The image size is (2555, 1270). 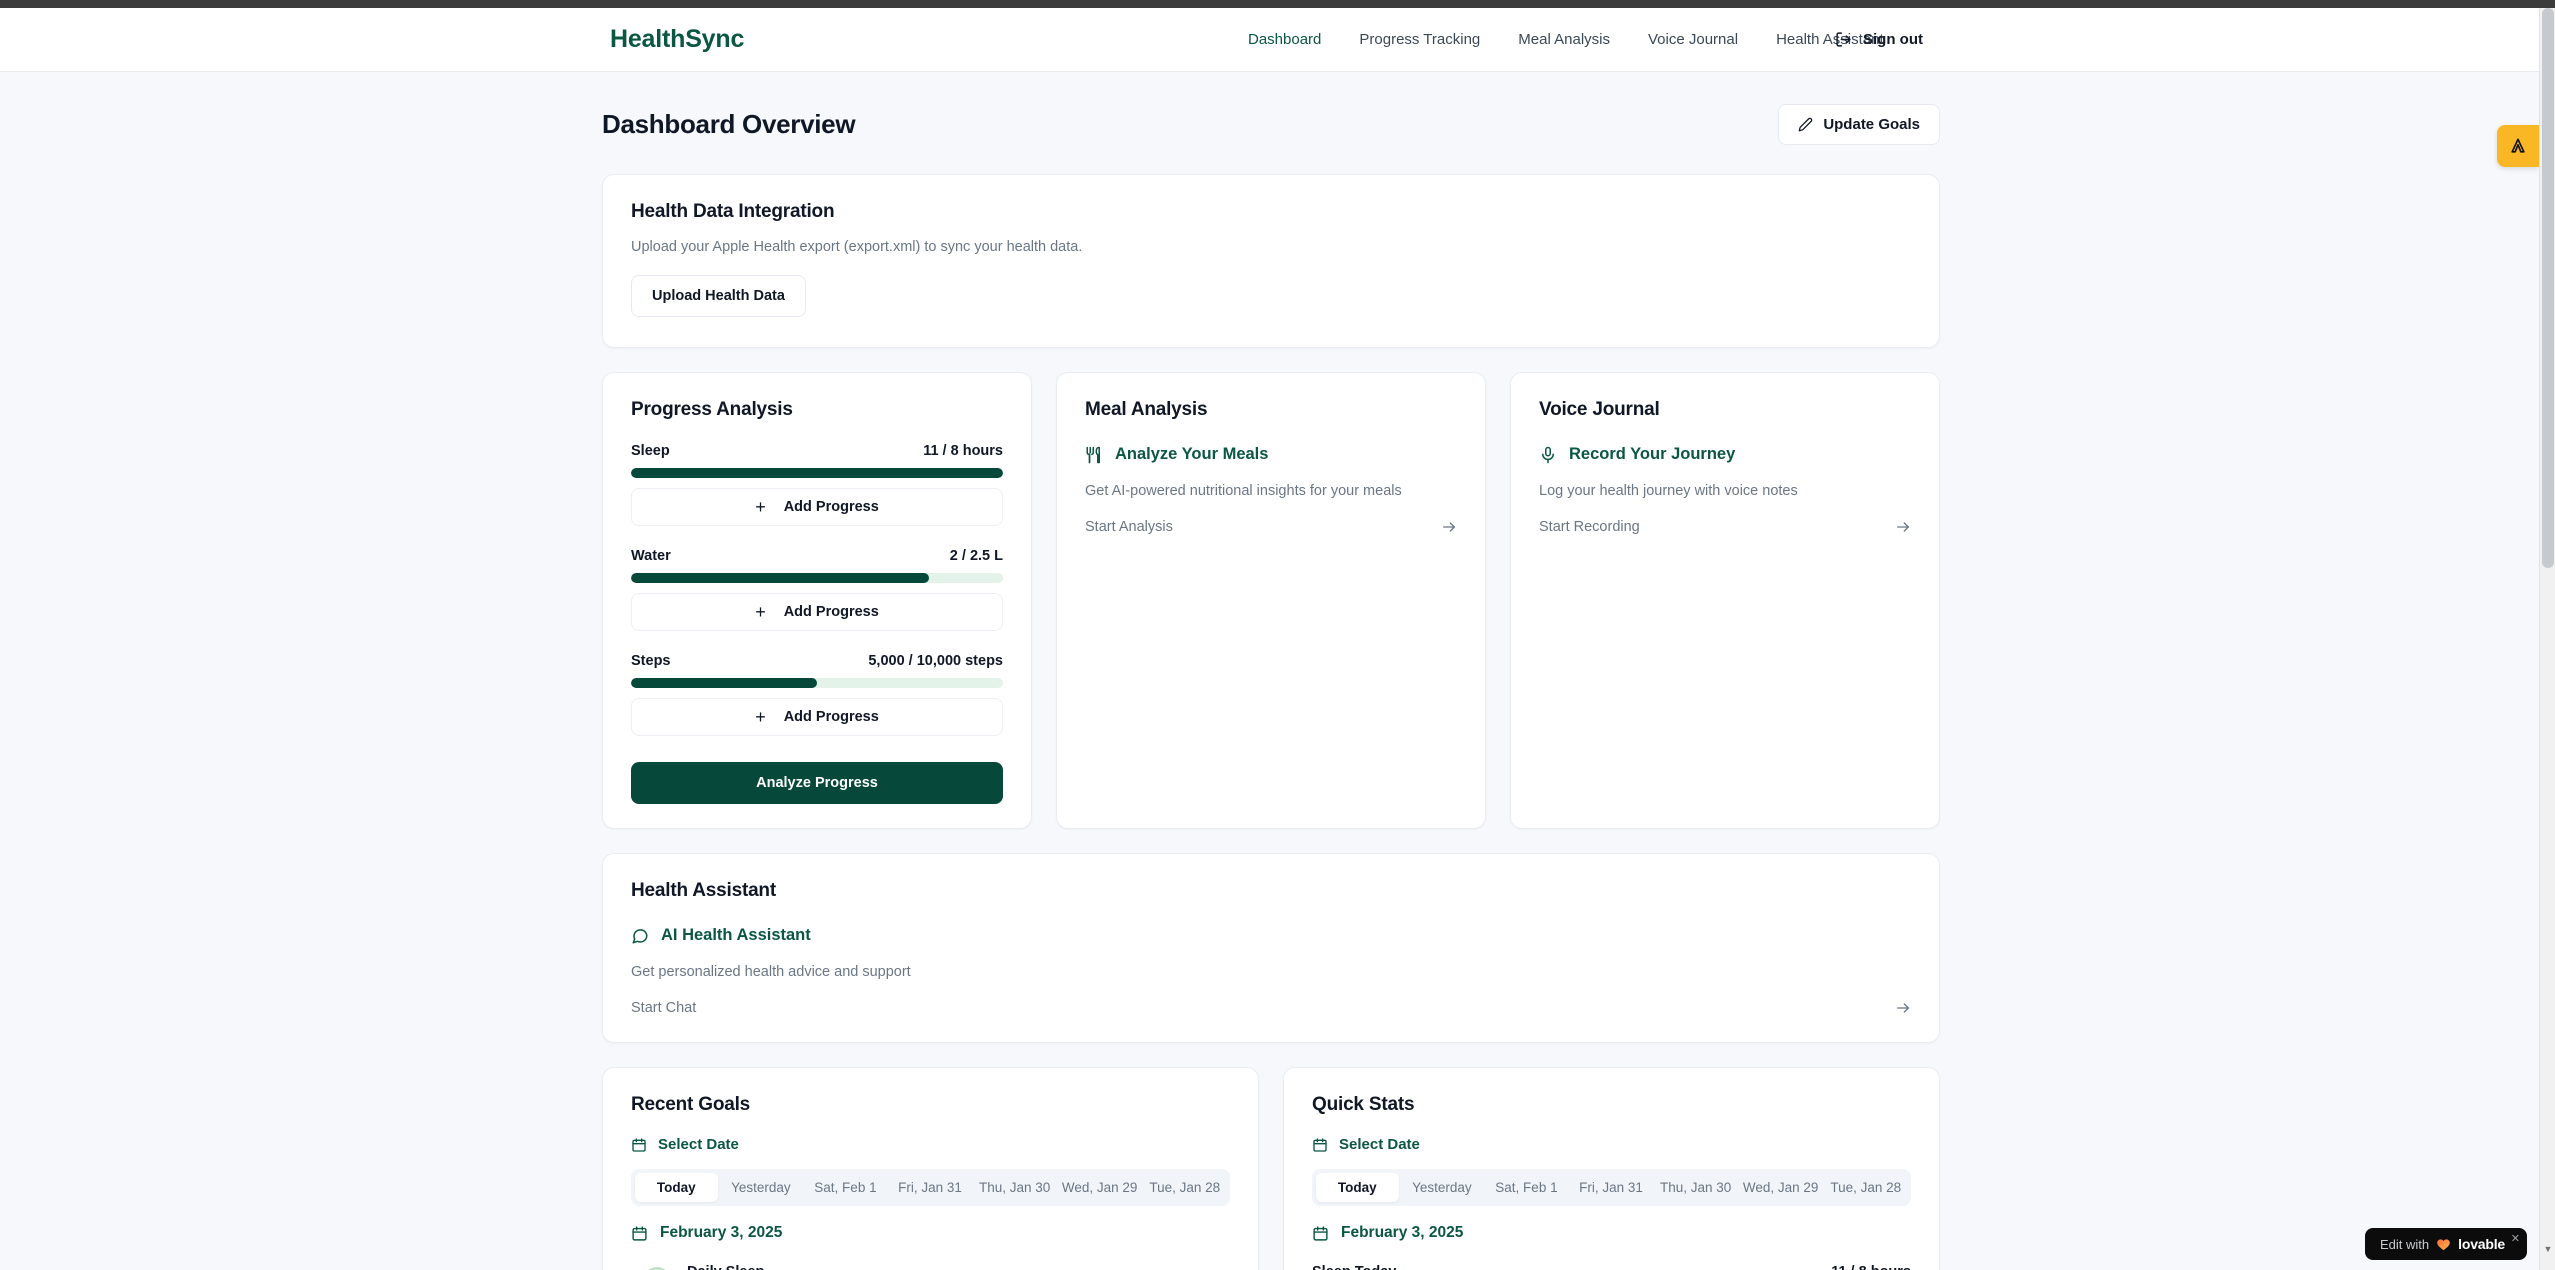 I want to click on metric-sleep-value: 11 / 8 hours, so click(x=963, y=451).